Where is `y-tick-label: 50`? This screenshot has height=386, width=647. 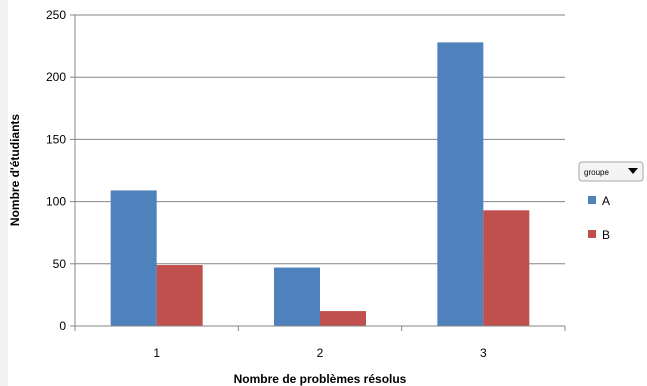 y-tick-label: 50 is located at coordinates (60, 264).